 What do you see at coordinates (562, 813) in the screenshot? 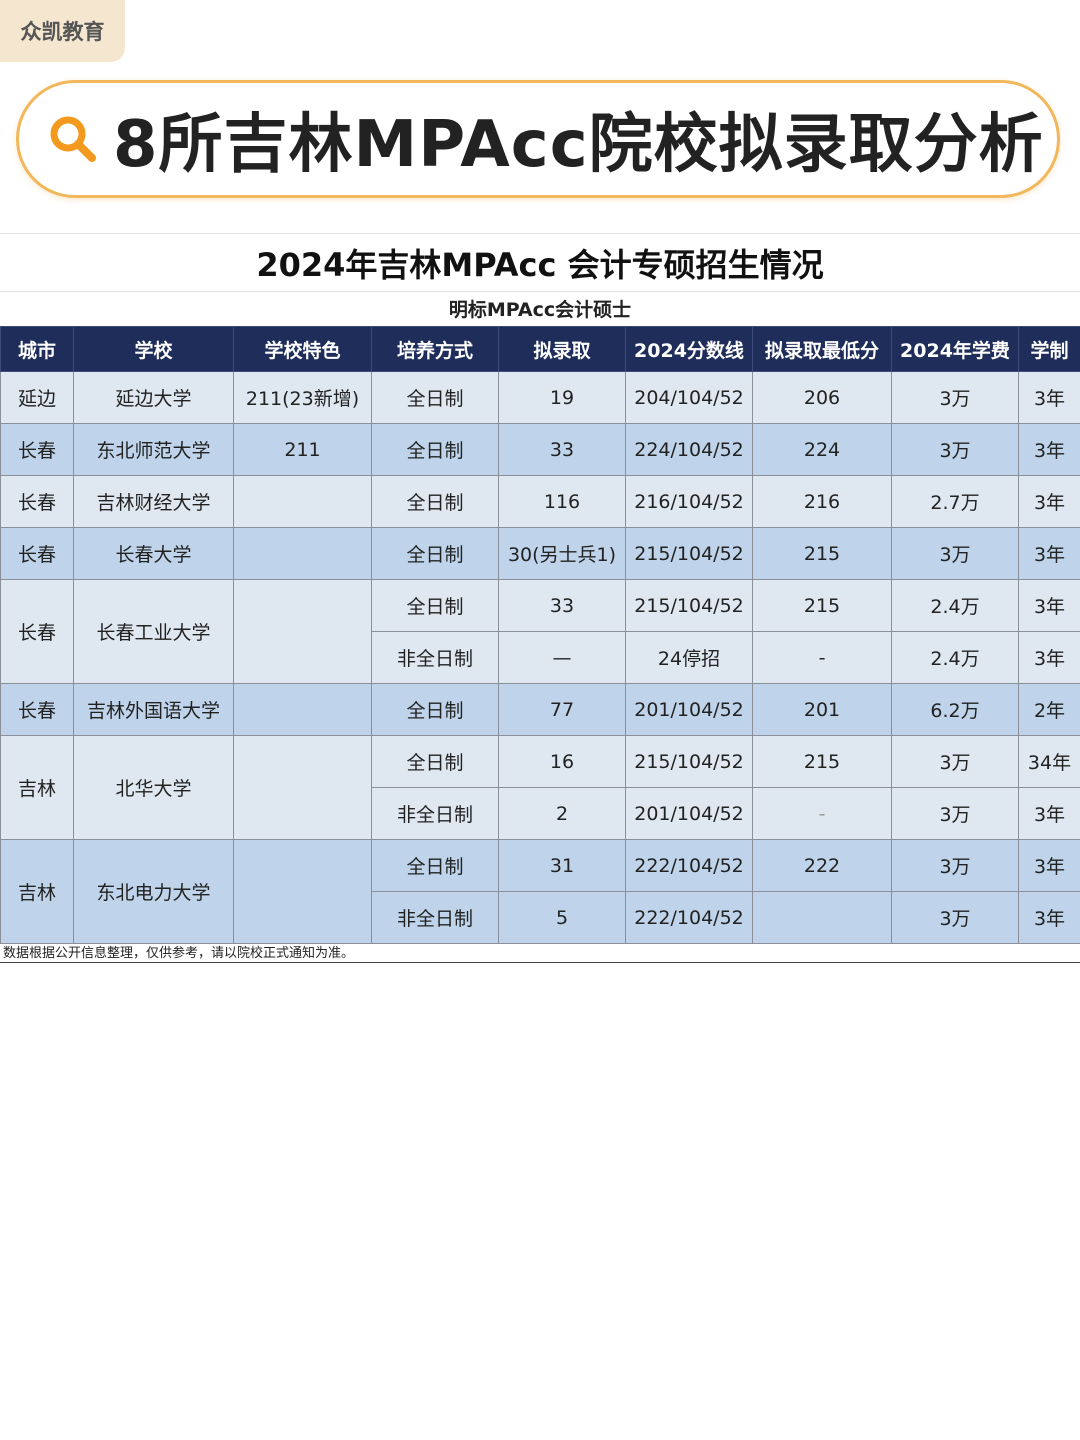
I see `cell-admit: 2` at bounding box center [562, 813].